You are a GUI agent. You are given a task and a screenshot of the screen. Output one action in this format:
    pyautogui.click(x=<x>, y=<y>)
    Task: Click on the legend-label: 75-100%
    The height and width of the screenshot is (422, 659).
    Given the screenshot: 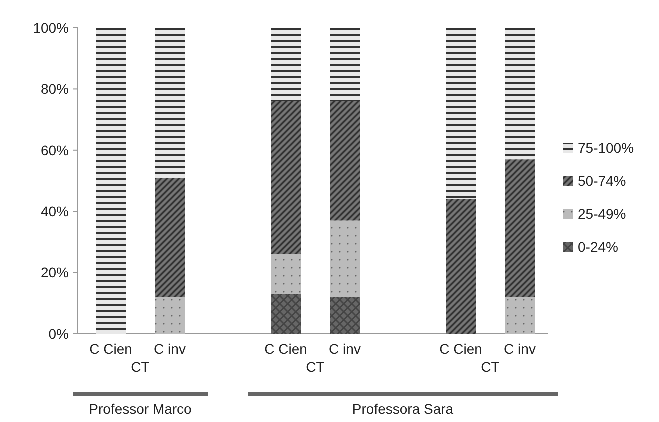 What is the action you would take?
    pyautogui.click(x=606, y=148)
    